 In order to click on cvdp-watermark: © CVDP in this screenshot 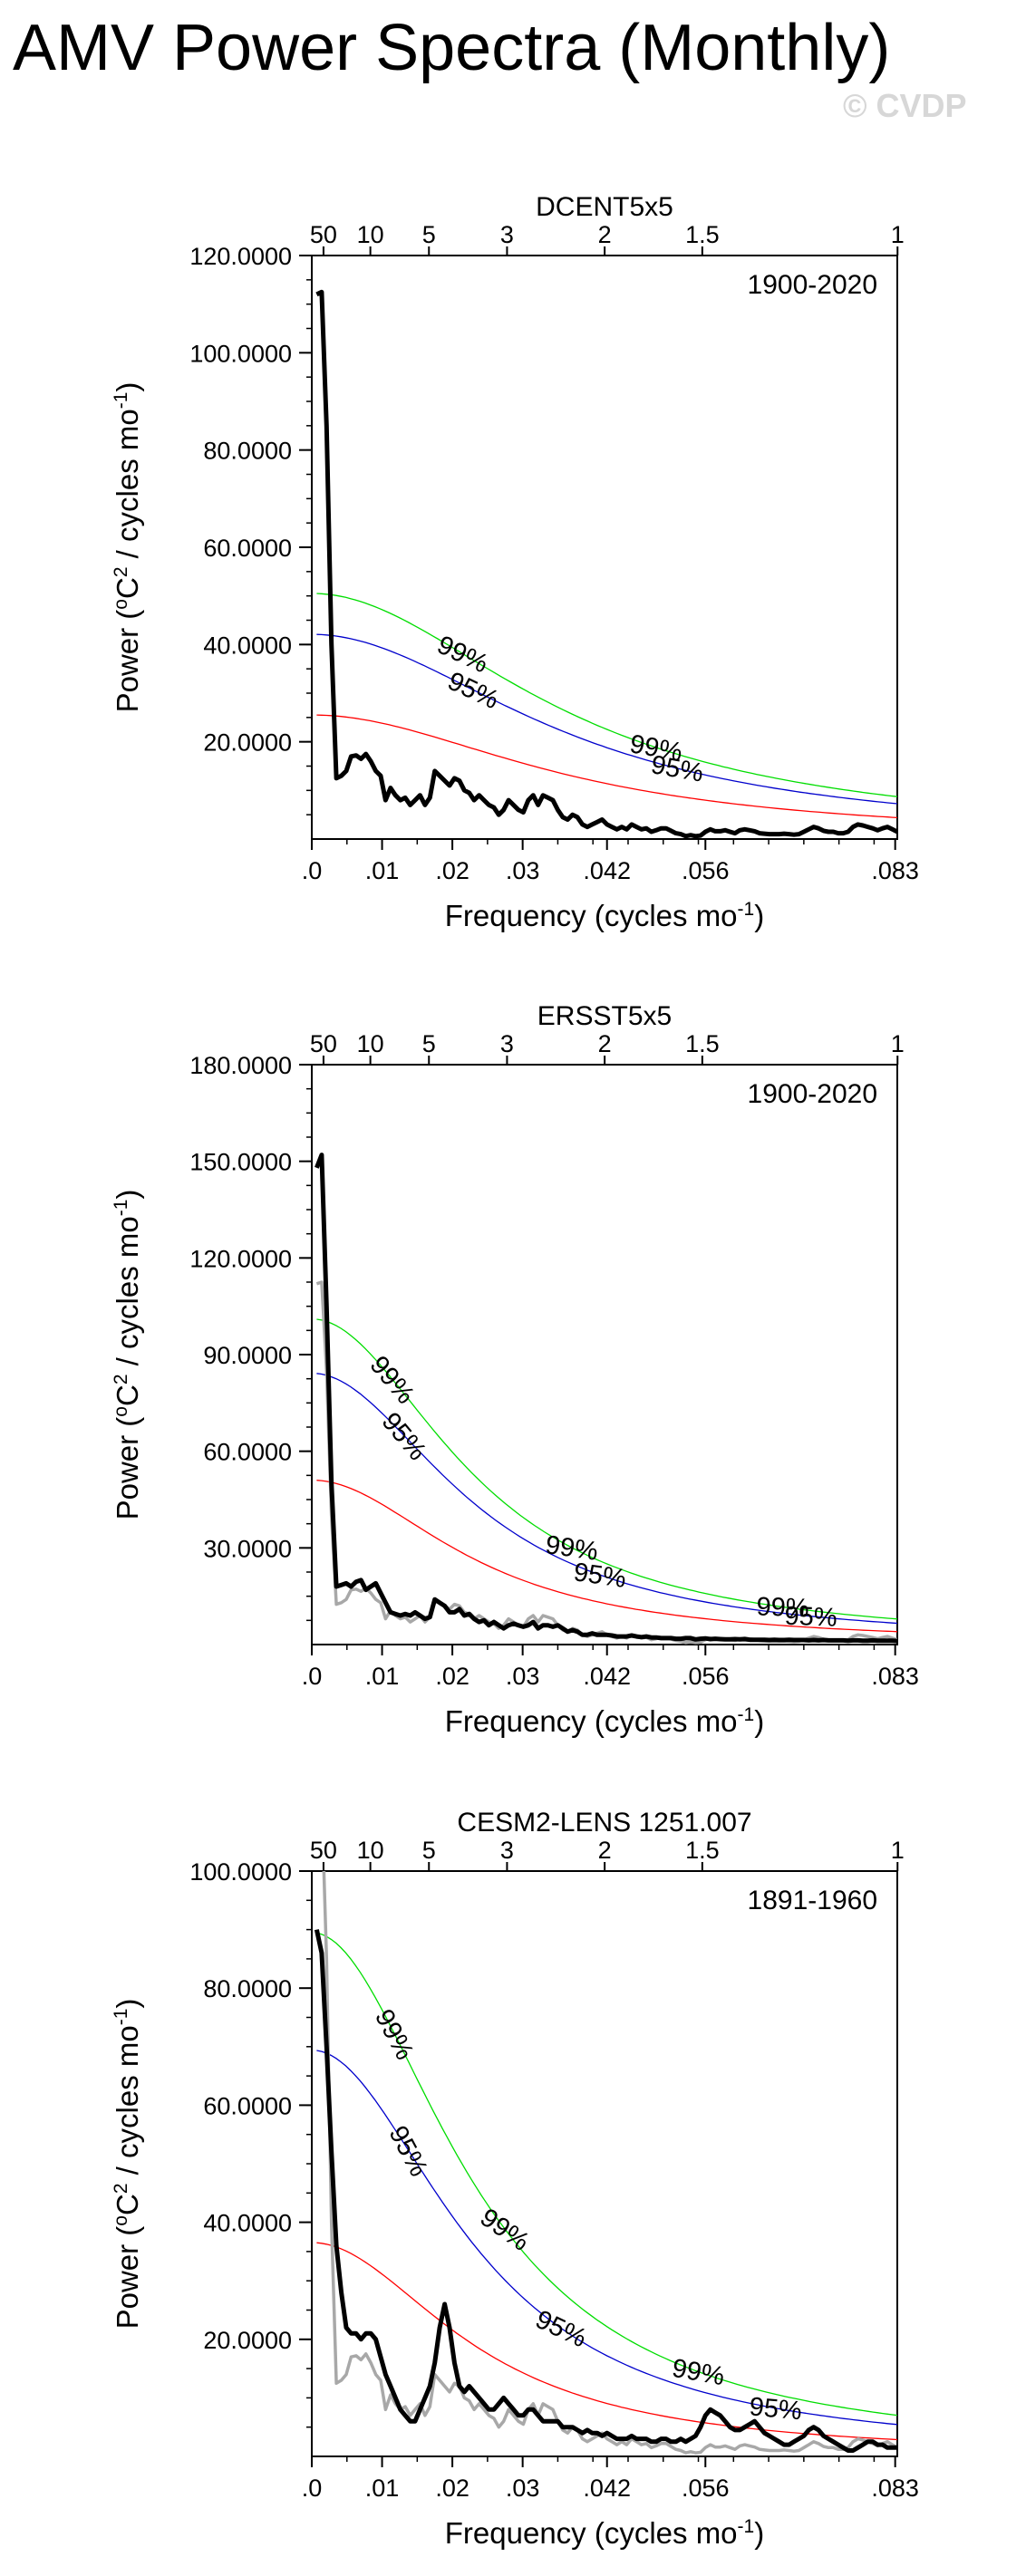, I will do `click(905, 105)`.